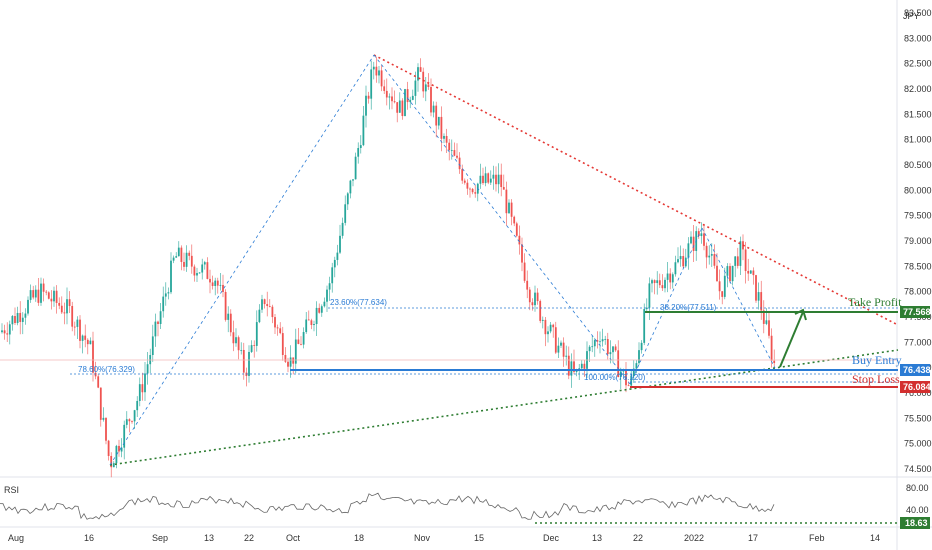  What do you see at coordinates (918, 13) in the screenshot?
I see `price-tick: 83.500` at bounding box center [918, 13].